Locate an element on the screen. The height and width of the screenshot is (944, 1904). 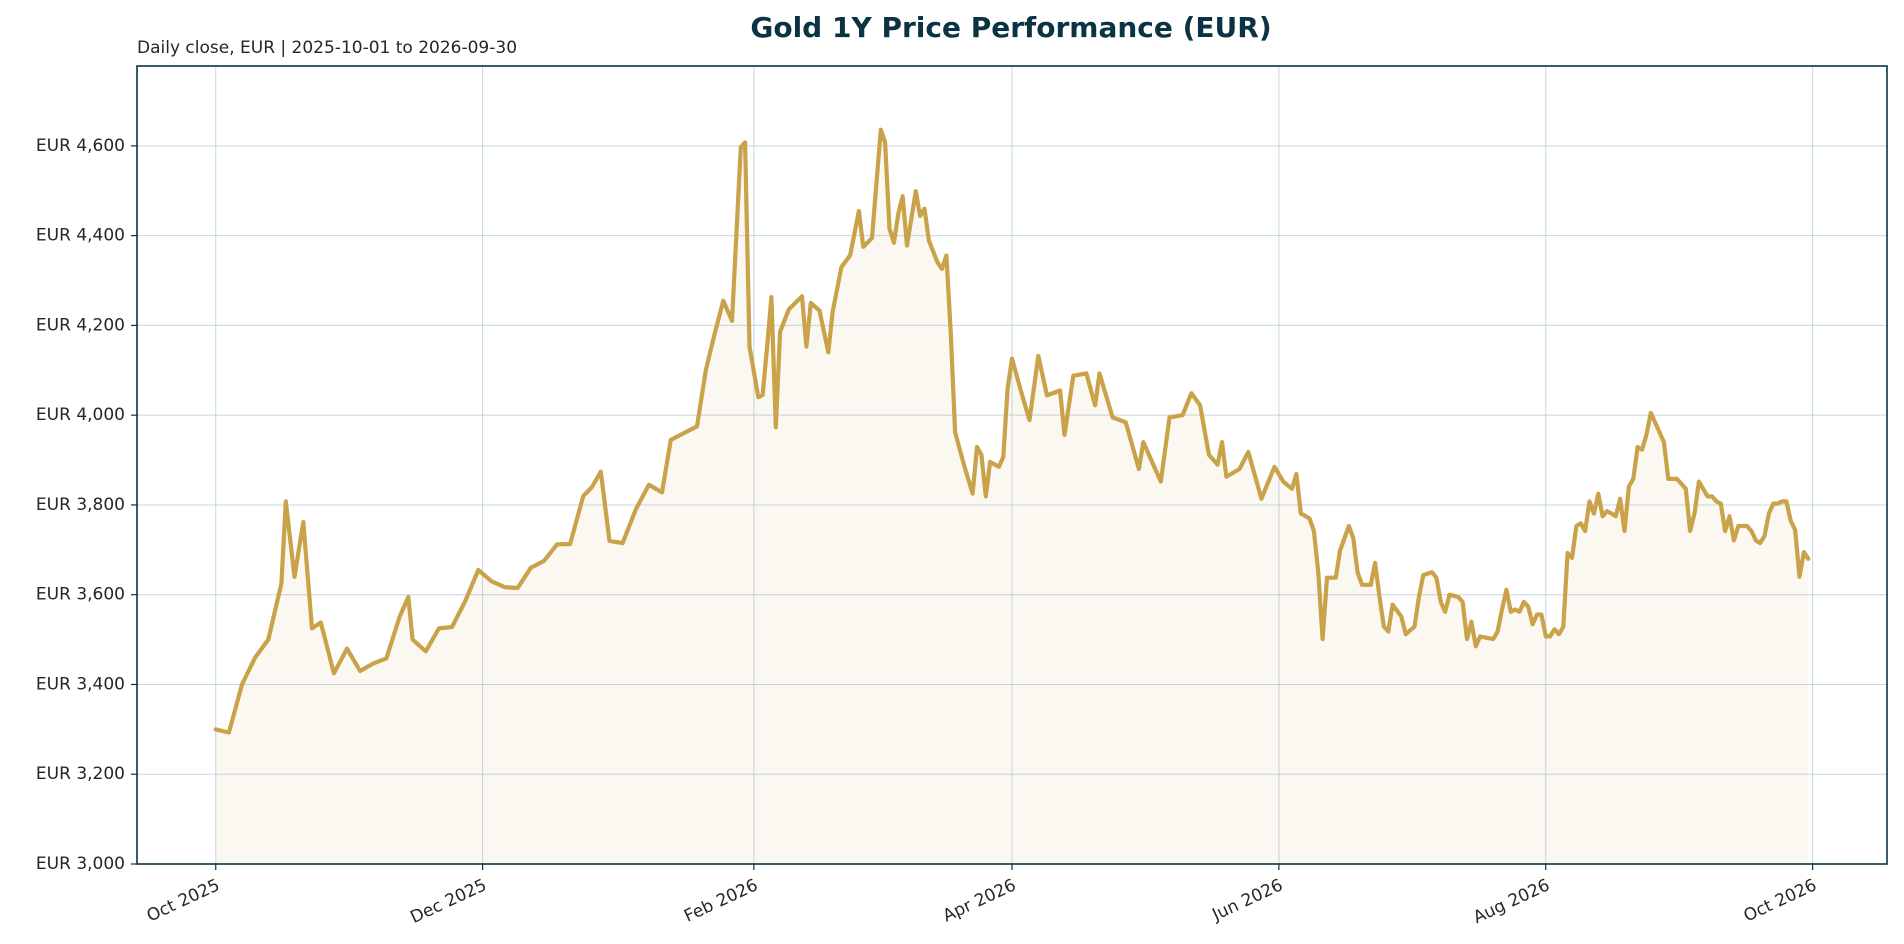
y-tick-label: EUR 3,400 is located at coordinates (80, 684).